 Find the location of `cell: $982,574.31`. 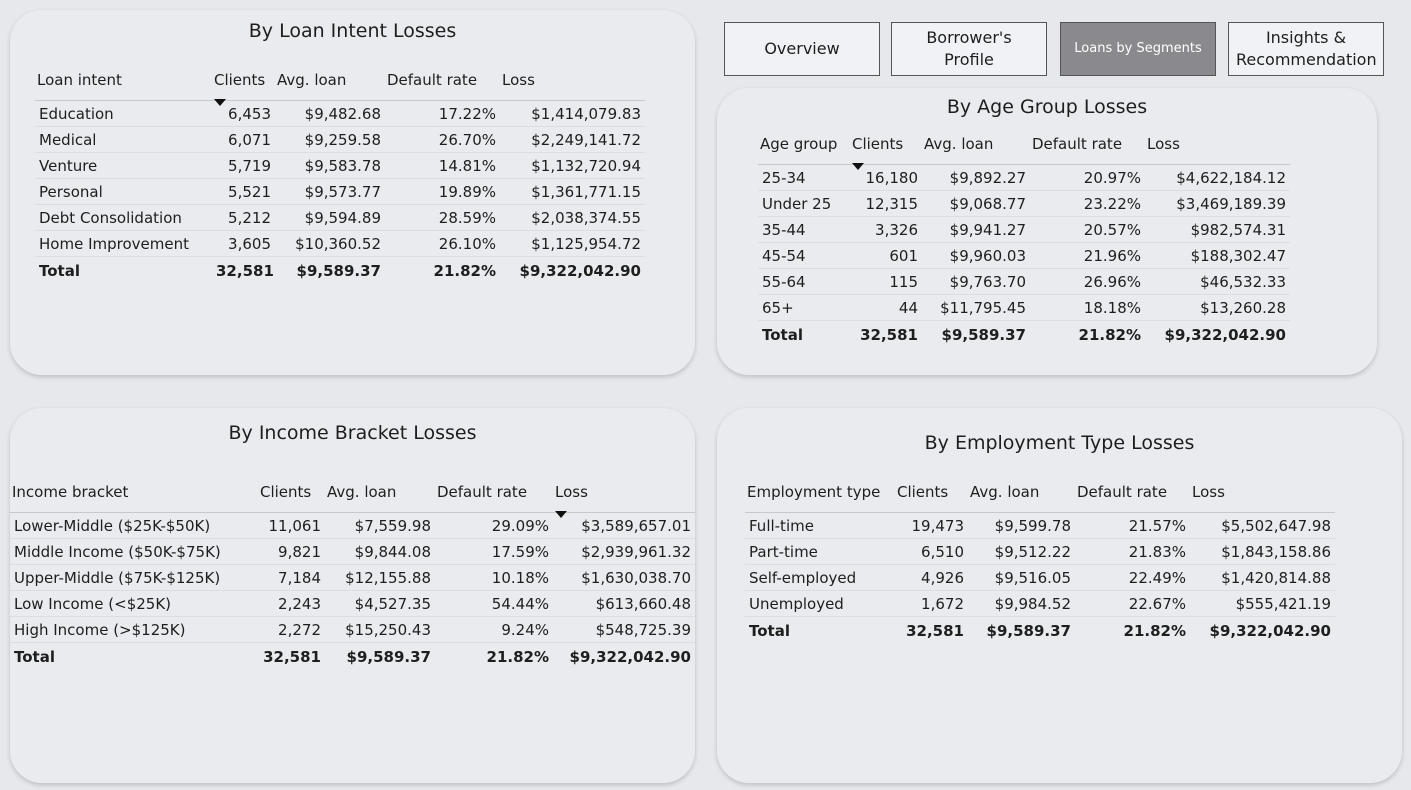

cell: $982,574.31 is located at coordinates (1217, 229).